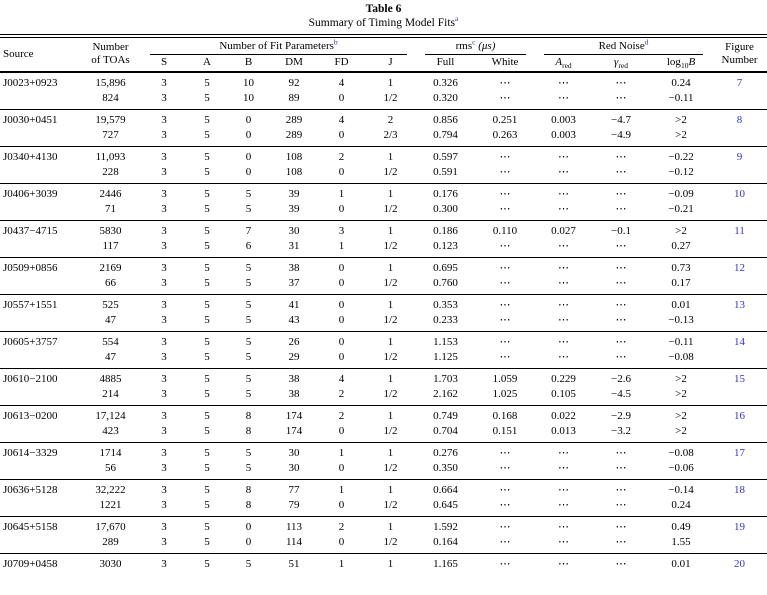  Describe the element at coordinates (110, 488) in the screenshot. I see `cell-toas: 32,222` at that location.